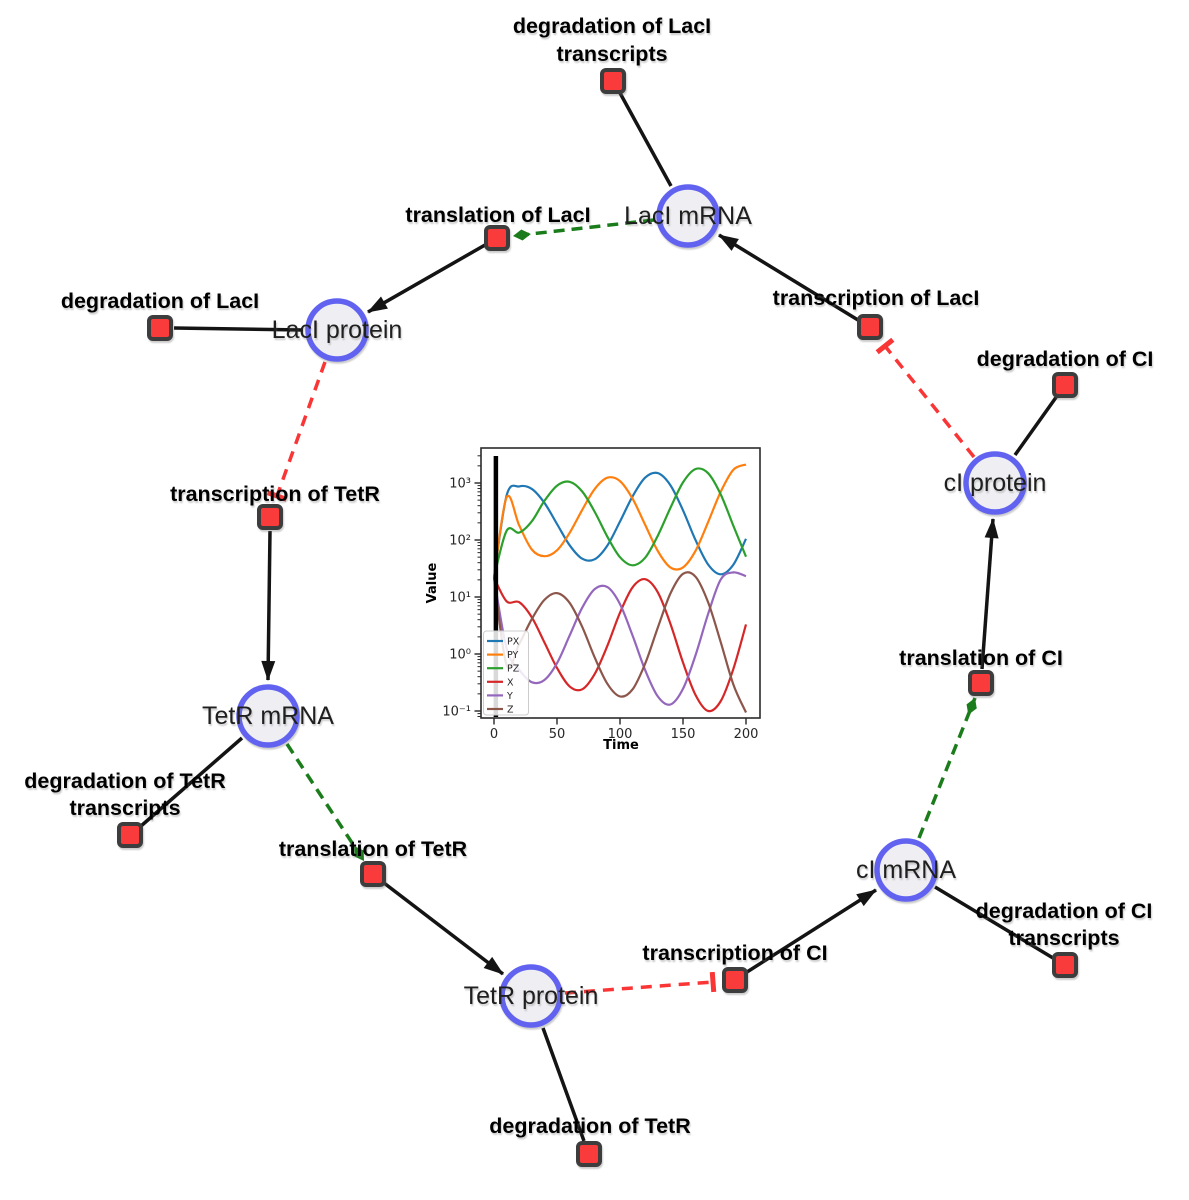 The height and width of the screenshot is (1200, 1189). I want to click on edge-laci-protein-degradation, so click(238, 329).